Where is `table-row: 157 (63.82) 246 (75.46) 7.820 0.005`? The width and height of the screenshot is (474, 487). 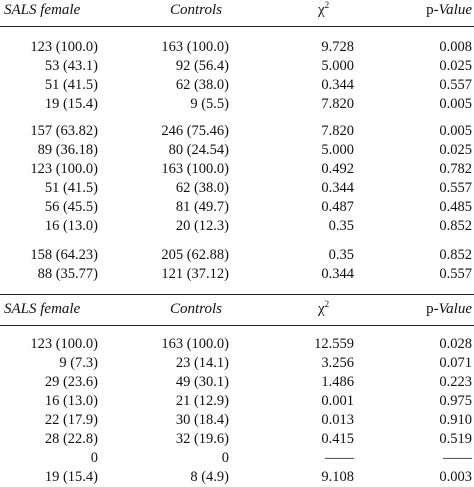
table-row: 157 (63.82) 246 (75.46) 7.820 0.005 is located at coordinates (237, 131).